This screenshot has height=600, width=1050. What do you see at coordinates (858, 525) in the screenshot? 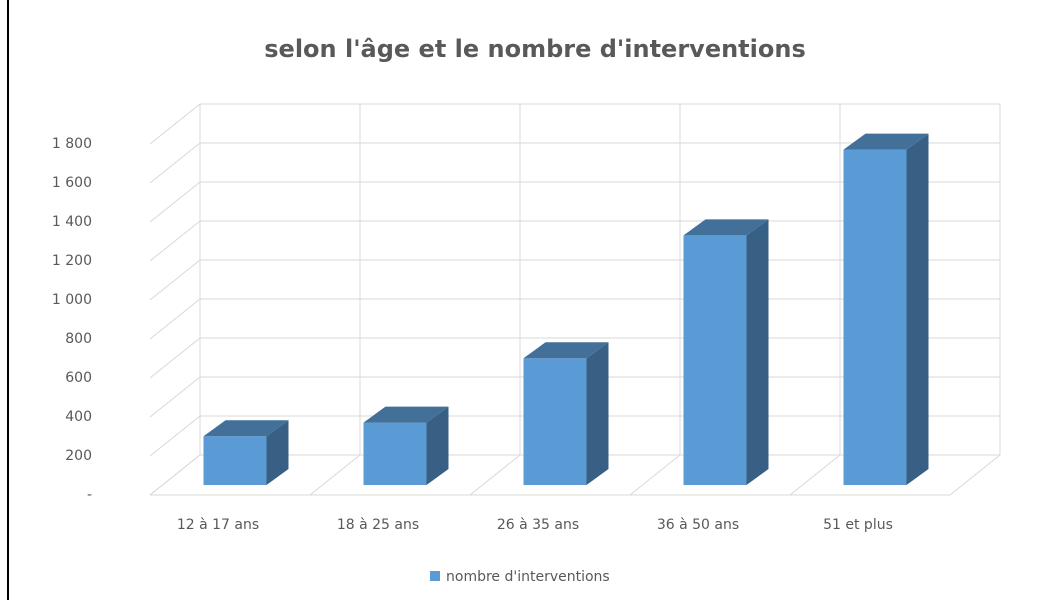
I see `x-tick-label: 51 et plus` at bounding box center [858, 525].